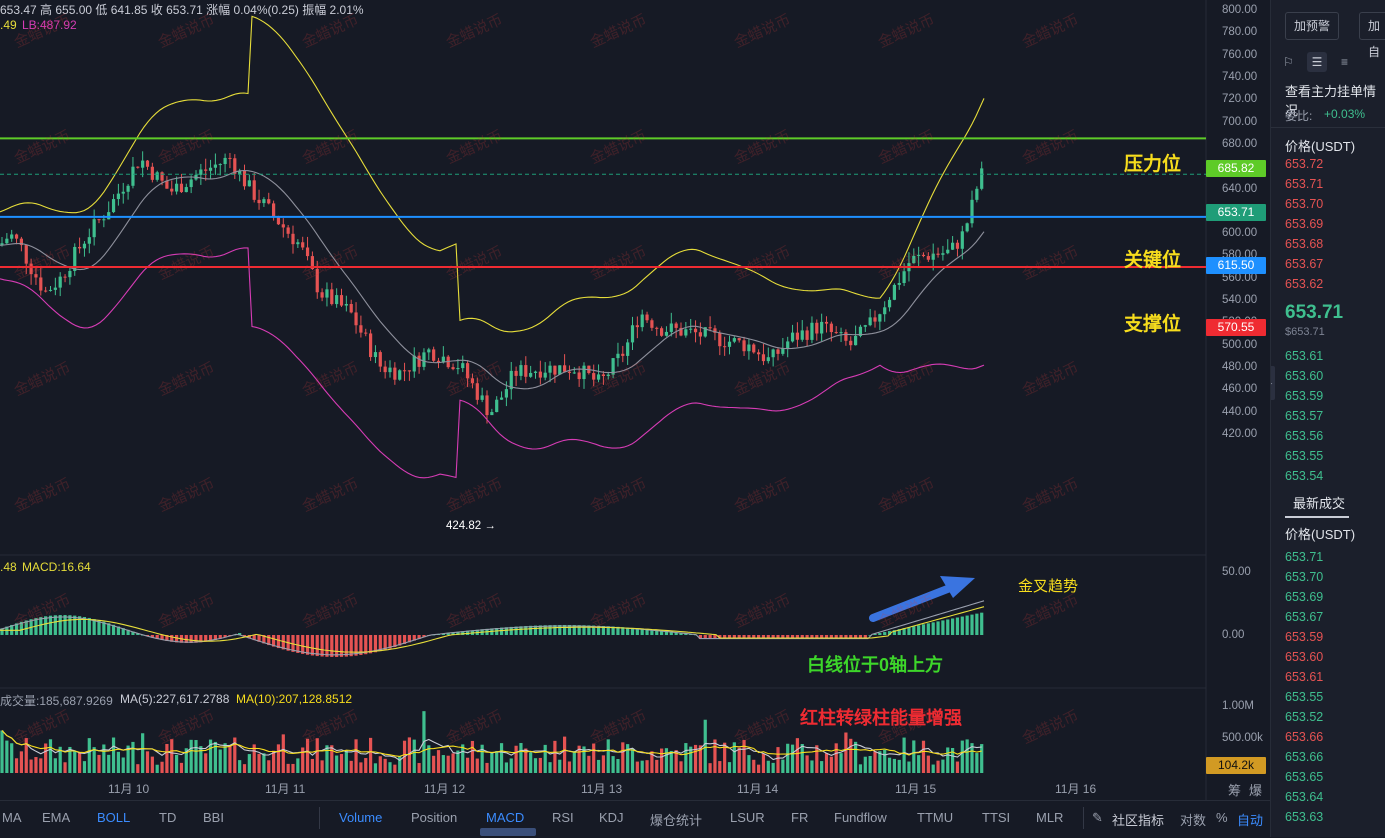 This screenshot has width=1385, height=838. Describe the element at coordinates (611, 817) in the screenshot. I see `tab-kdj: KDJ` at that location.